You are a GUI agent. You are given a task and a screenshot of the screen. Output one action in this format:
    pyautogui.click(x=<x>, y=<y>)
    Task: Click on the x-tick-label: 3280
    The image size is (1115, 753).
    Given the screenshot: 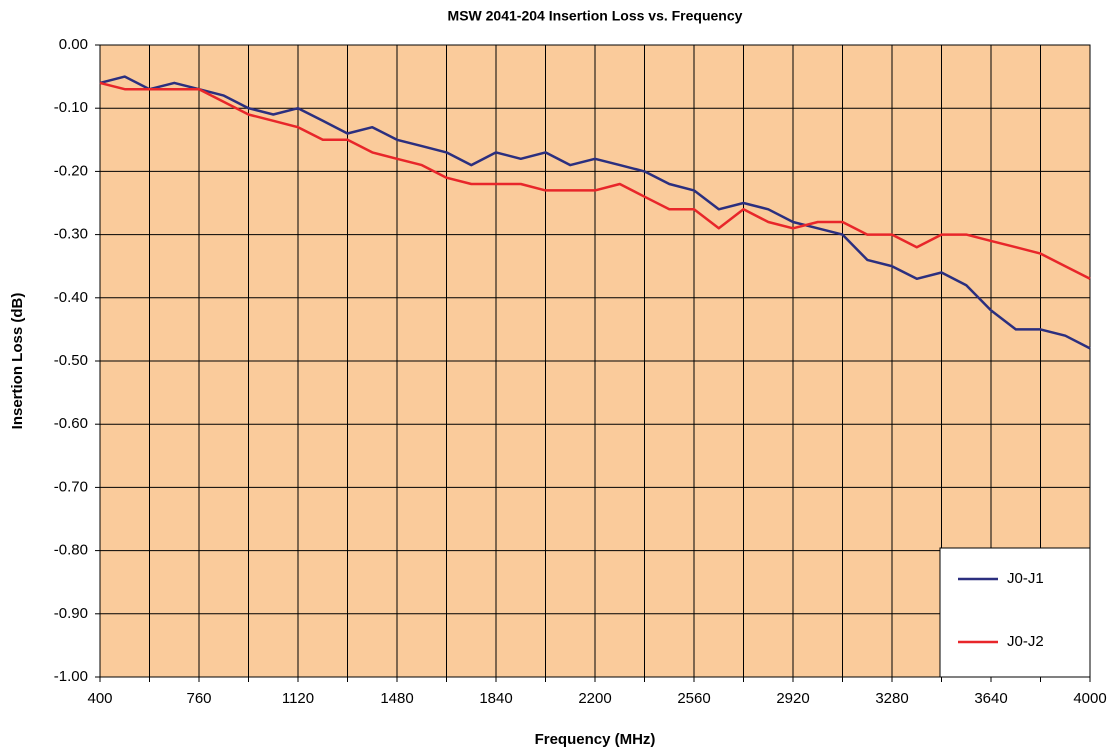 What is the action you would take?
    pyautogui.click(x=891, y=698)
    